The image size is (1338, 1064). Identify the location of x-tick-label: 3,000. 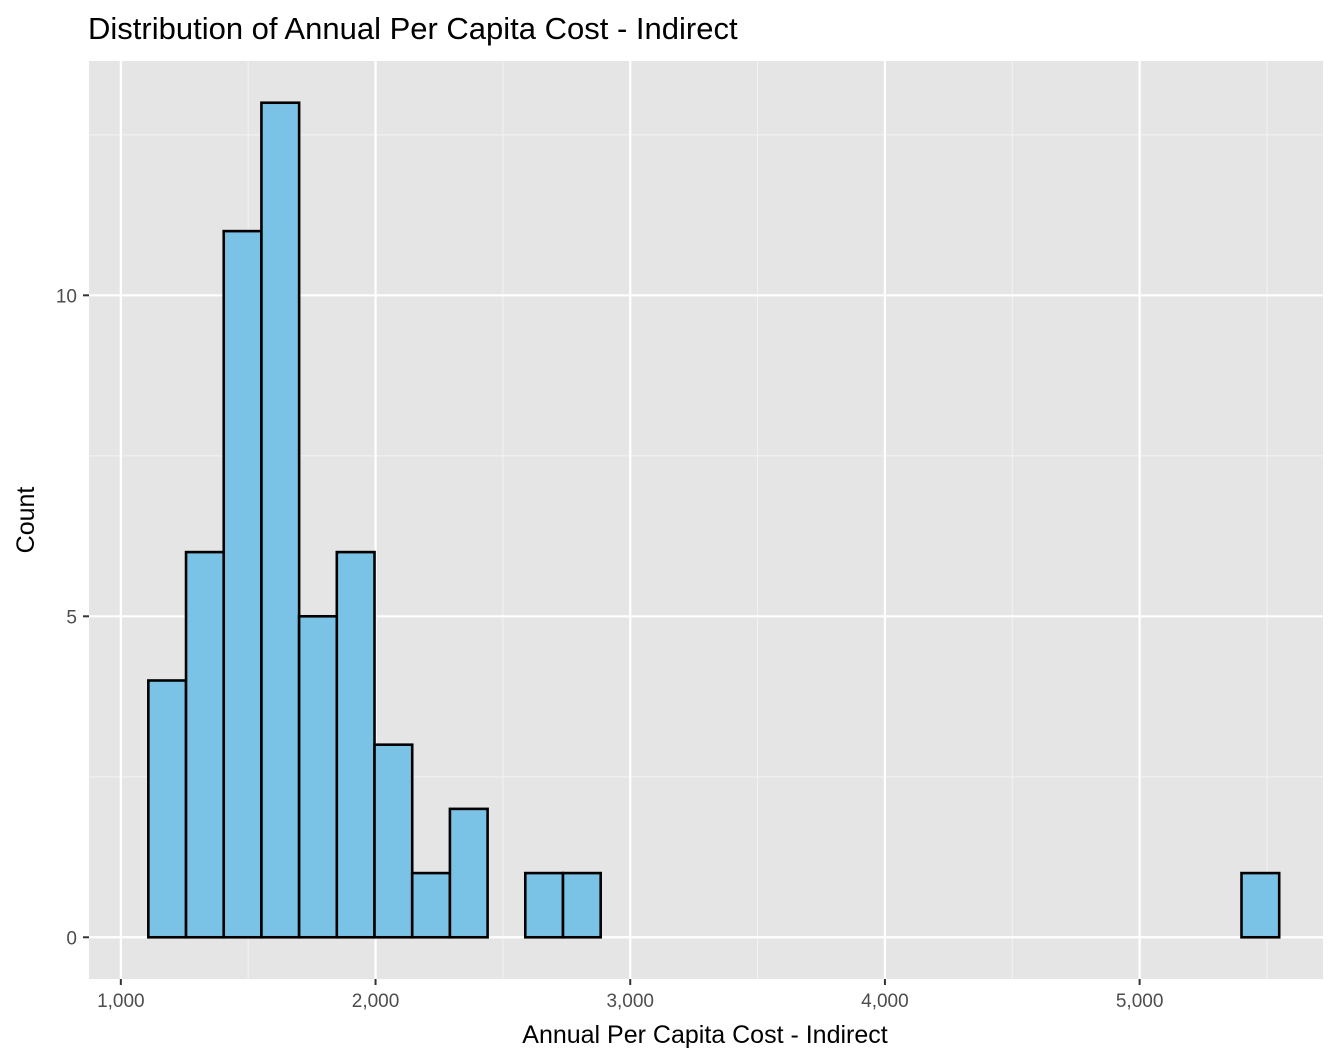
(630, 1001).